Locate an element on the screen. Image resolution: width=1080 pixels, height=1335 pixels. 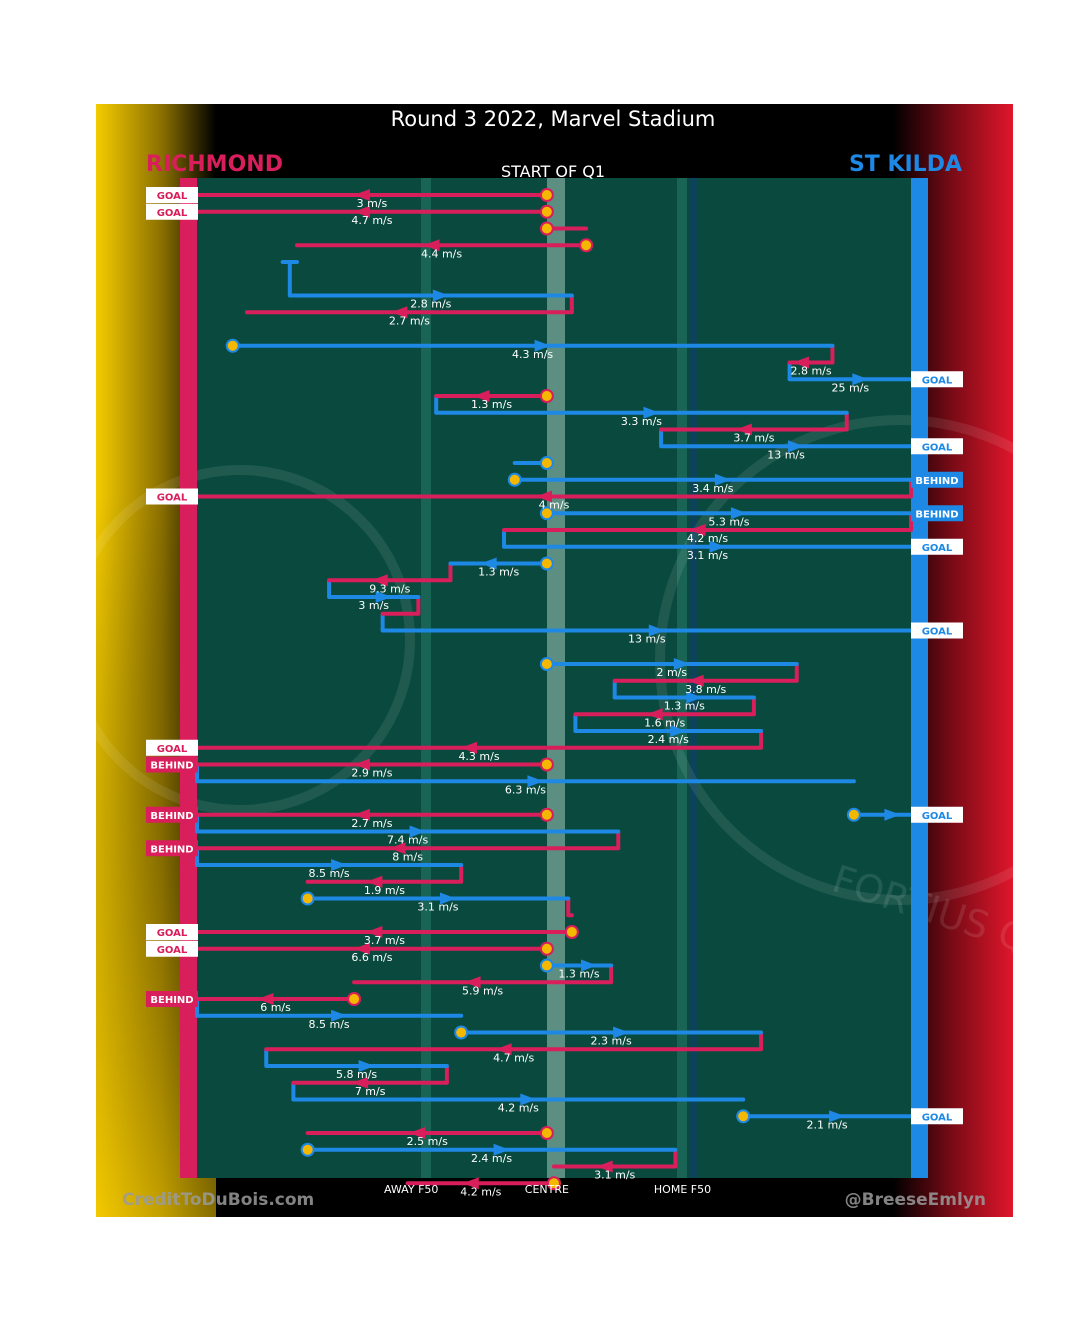
x-tick-labels: AWAY F50 CENTRE HOME F50 is located at coordinates (547, 1189).